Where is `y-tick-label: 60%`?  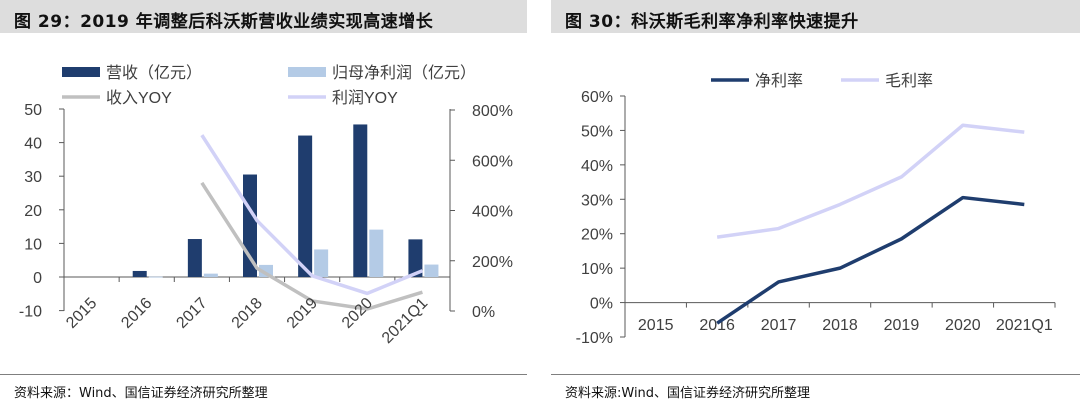 y-tick-label: 60% is located at coordinates (597, 97).